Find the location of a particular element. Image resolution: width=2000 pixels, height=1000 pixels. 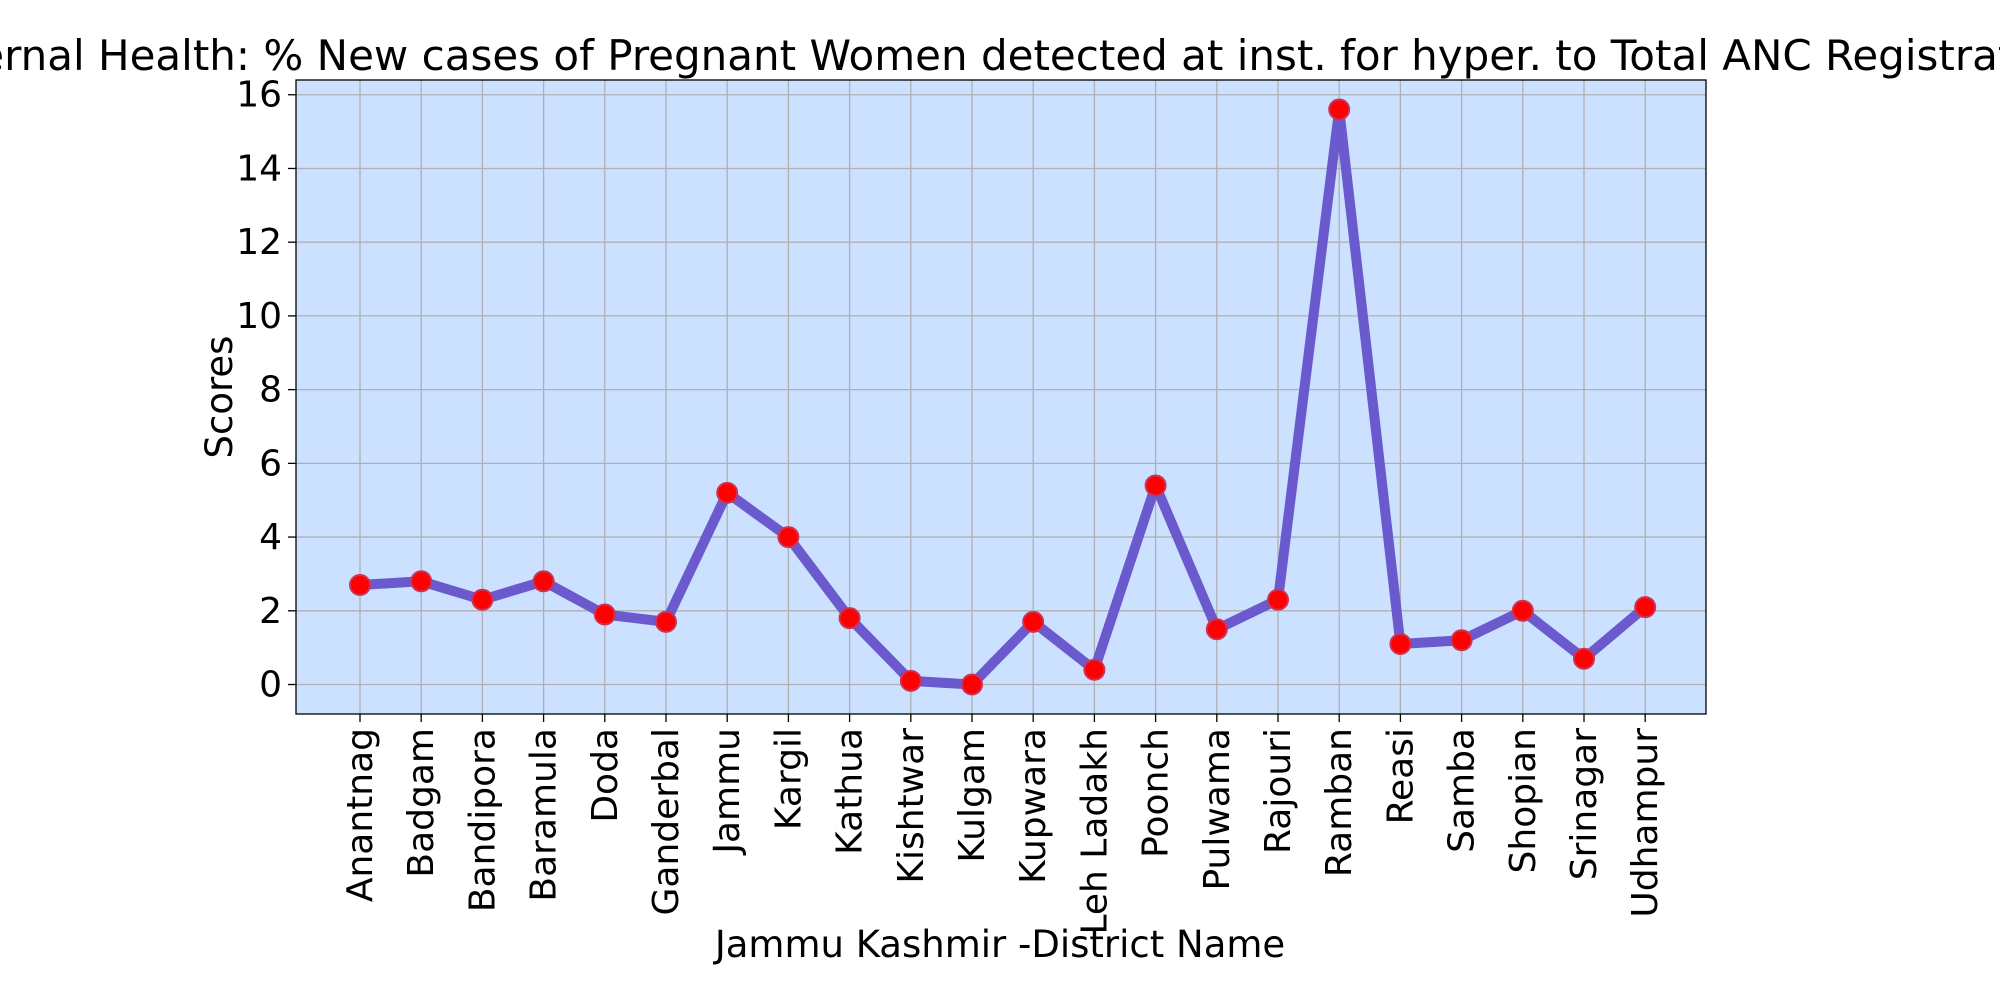

x-tick-label: Anantnag is located at coordinates (360, 815).